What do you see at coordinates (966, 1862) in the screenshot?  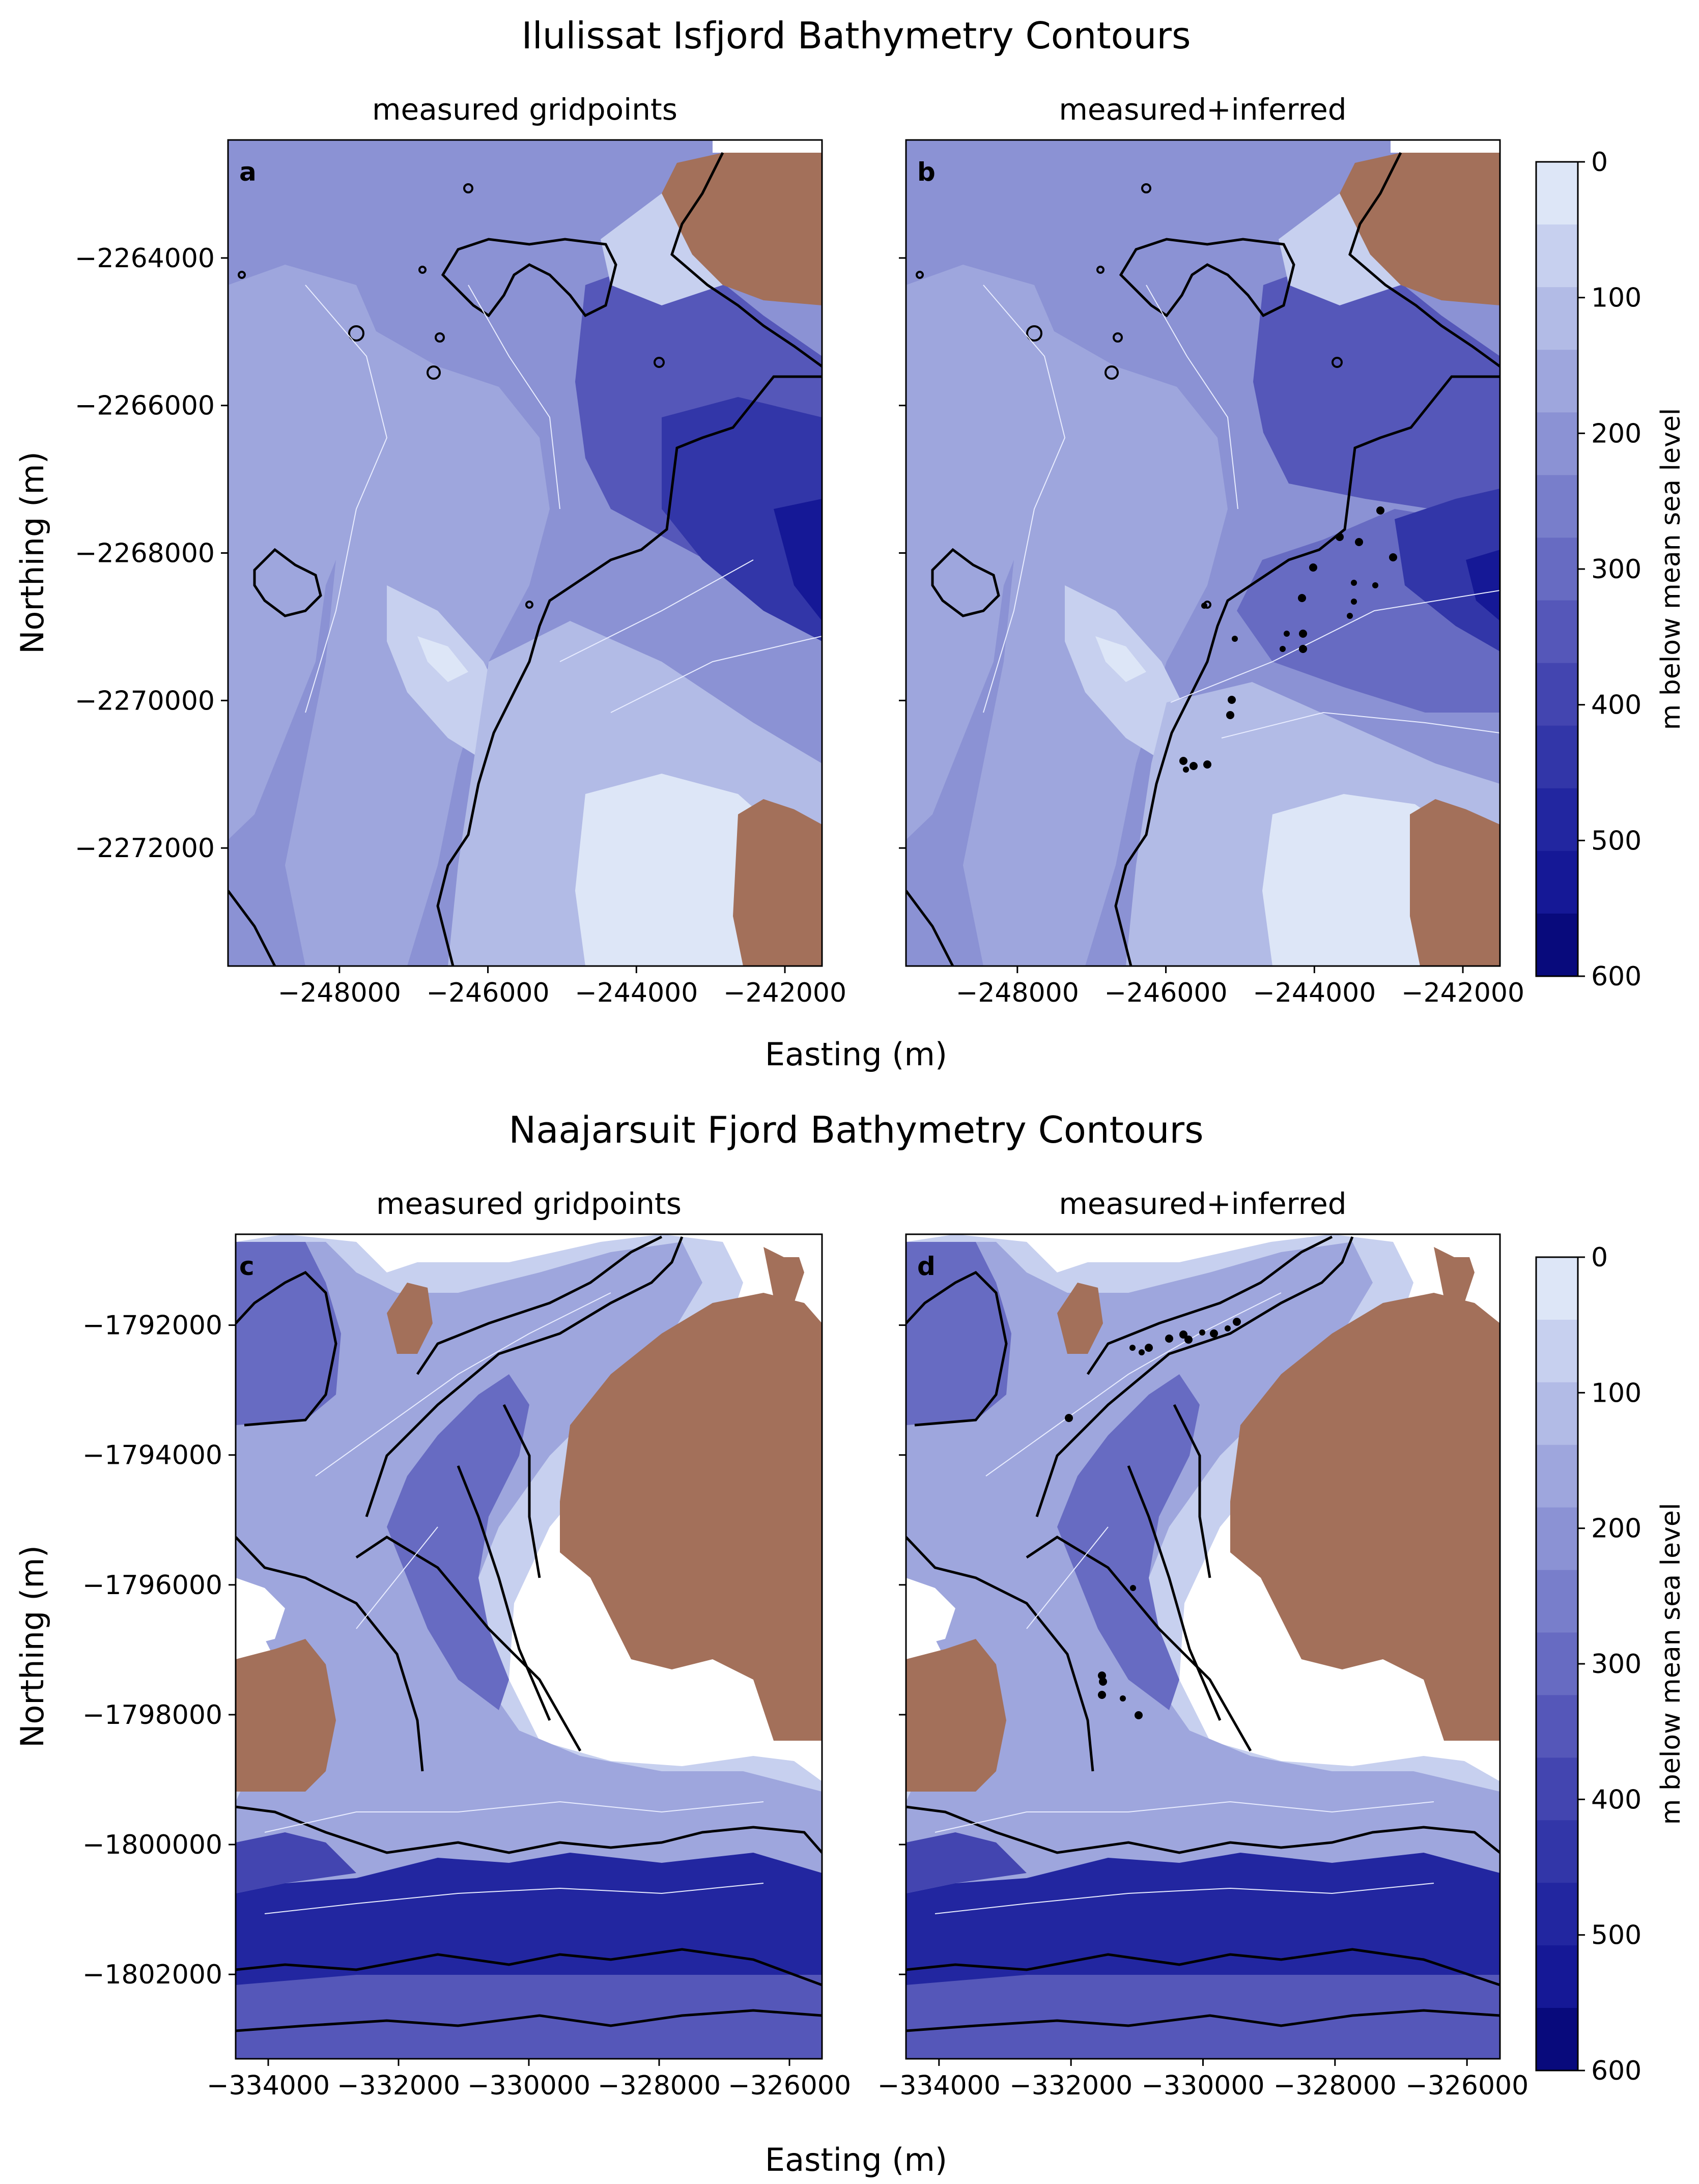 I see `panel-d-band-sw-deep` at bounding box center [966, 1862].